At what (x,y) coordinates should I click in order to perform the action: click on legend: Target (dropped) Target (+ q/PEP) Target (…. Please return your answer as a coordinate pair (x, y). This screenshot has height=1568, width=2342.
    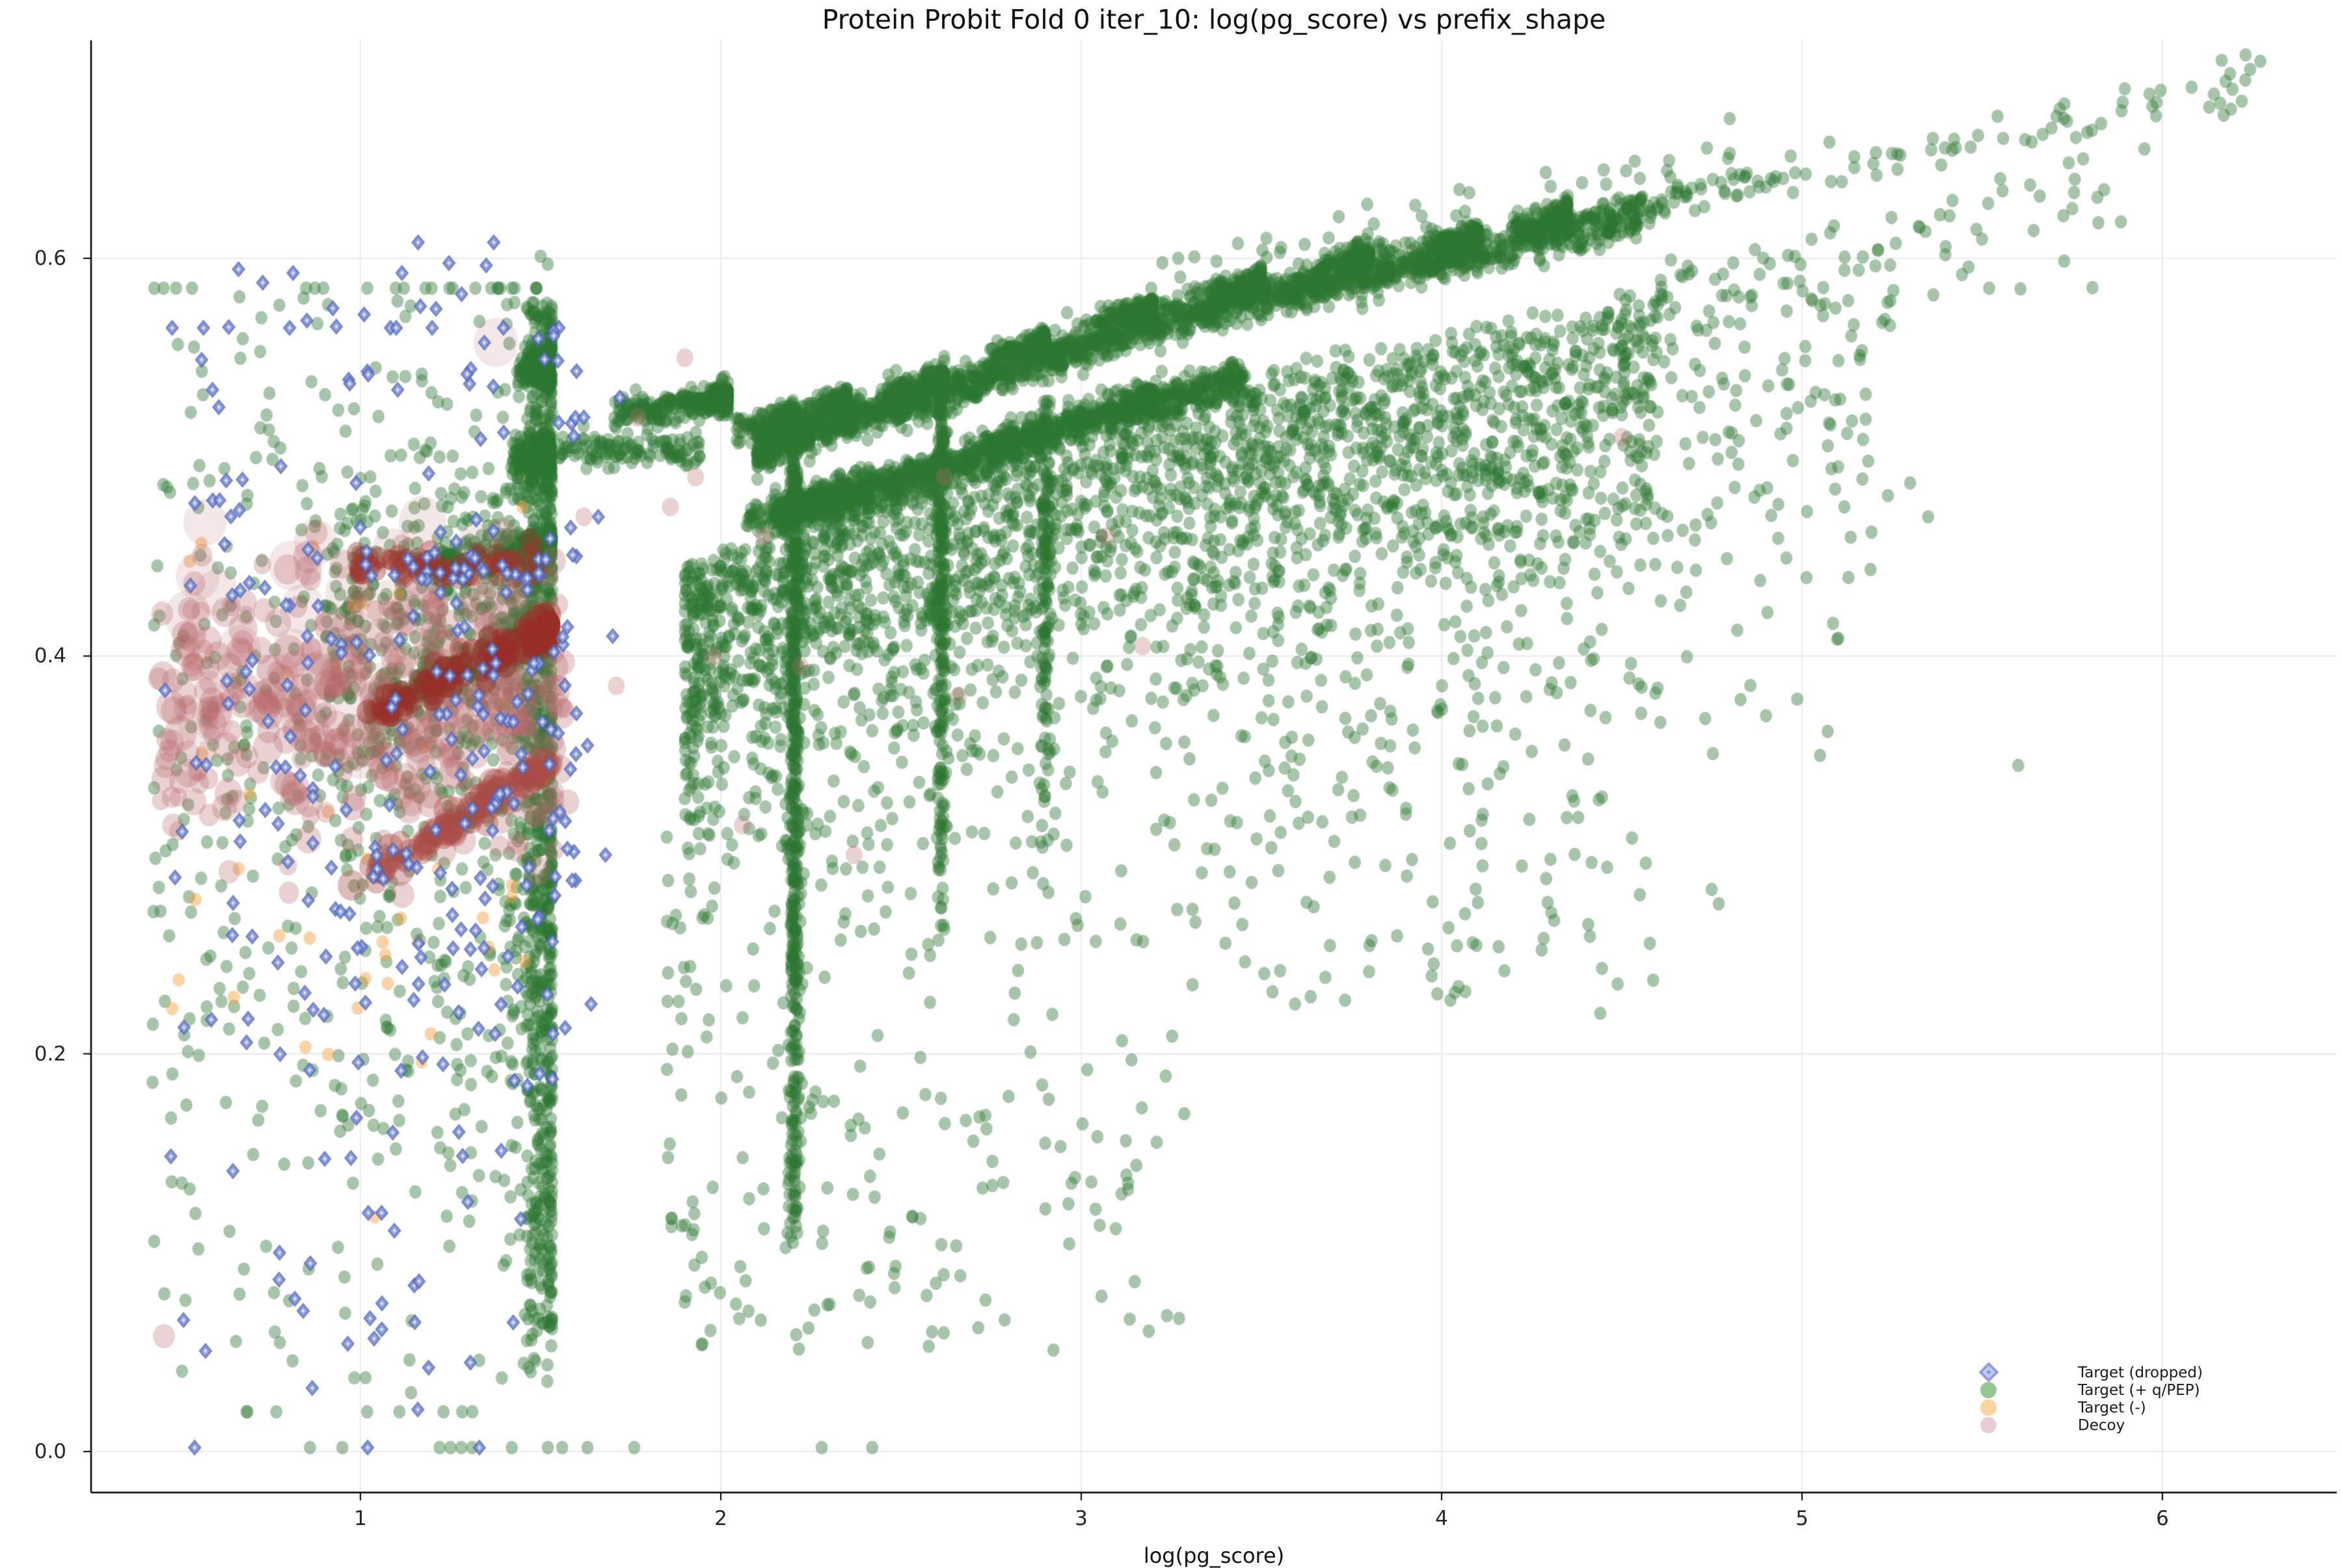
    Looking at the image, I should click on (2090, 1398).